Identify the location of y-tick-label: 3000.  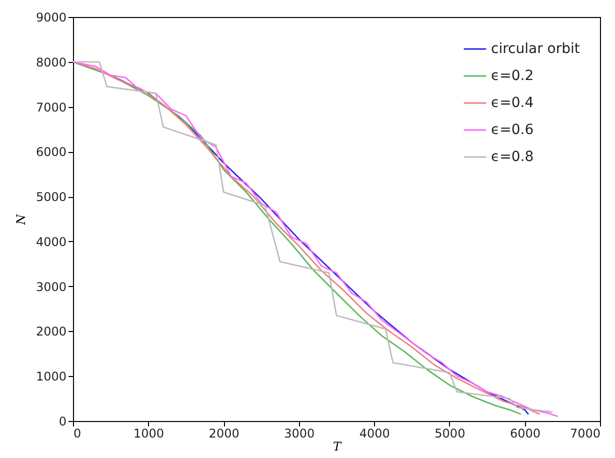
(51, 287).